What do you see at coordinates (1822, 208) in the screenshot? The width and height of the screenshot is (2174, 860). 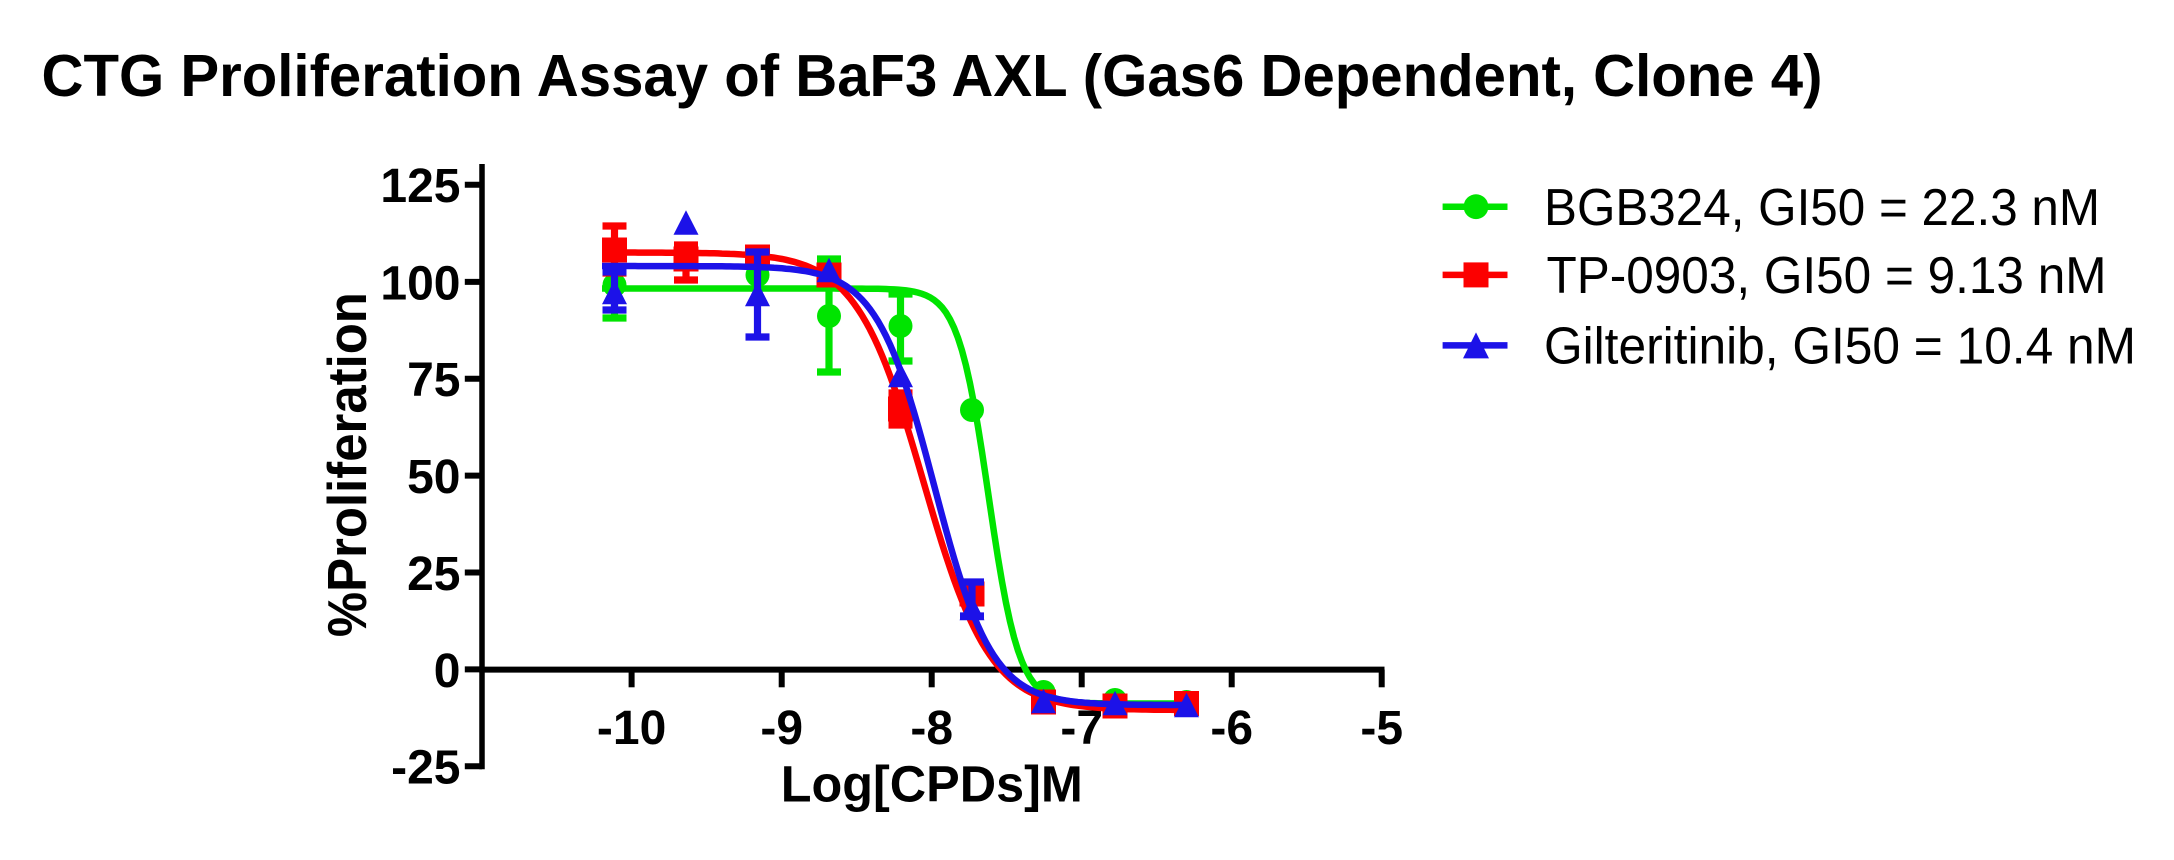 I see `svg-text: BGB324, GI50 = 22.3 nM` at bounding box center [1822, 208].